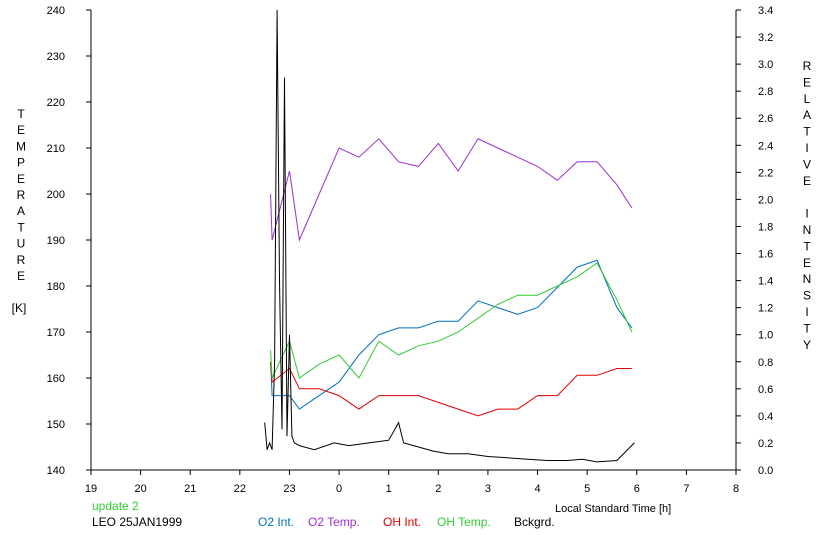 The image size is (828, 535). I want to click on x-tick-label: 2, so click(438, 489).